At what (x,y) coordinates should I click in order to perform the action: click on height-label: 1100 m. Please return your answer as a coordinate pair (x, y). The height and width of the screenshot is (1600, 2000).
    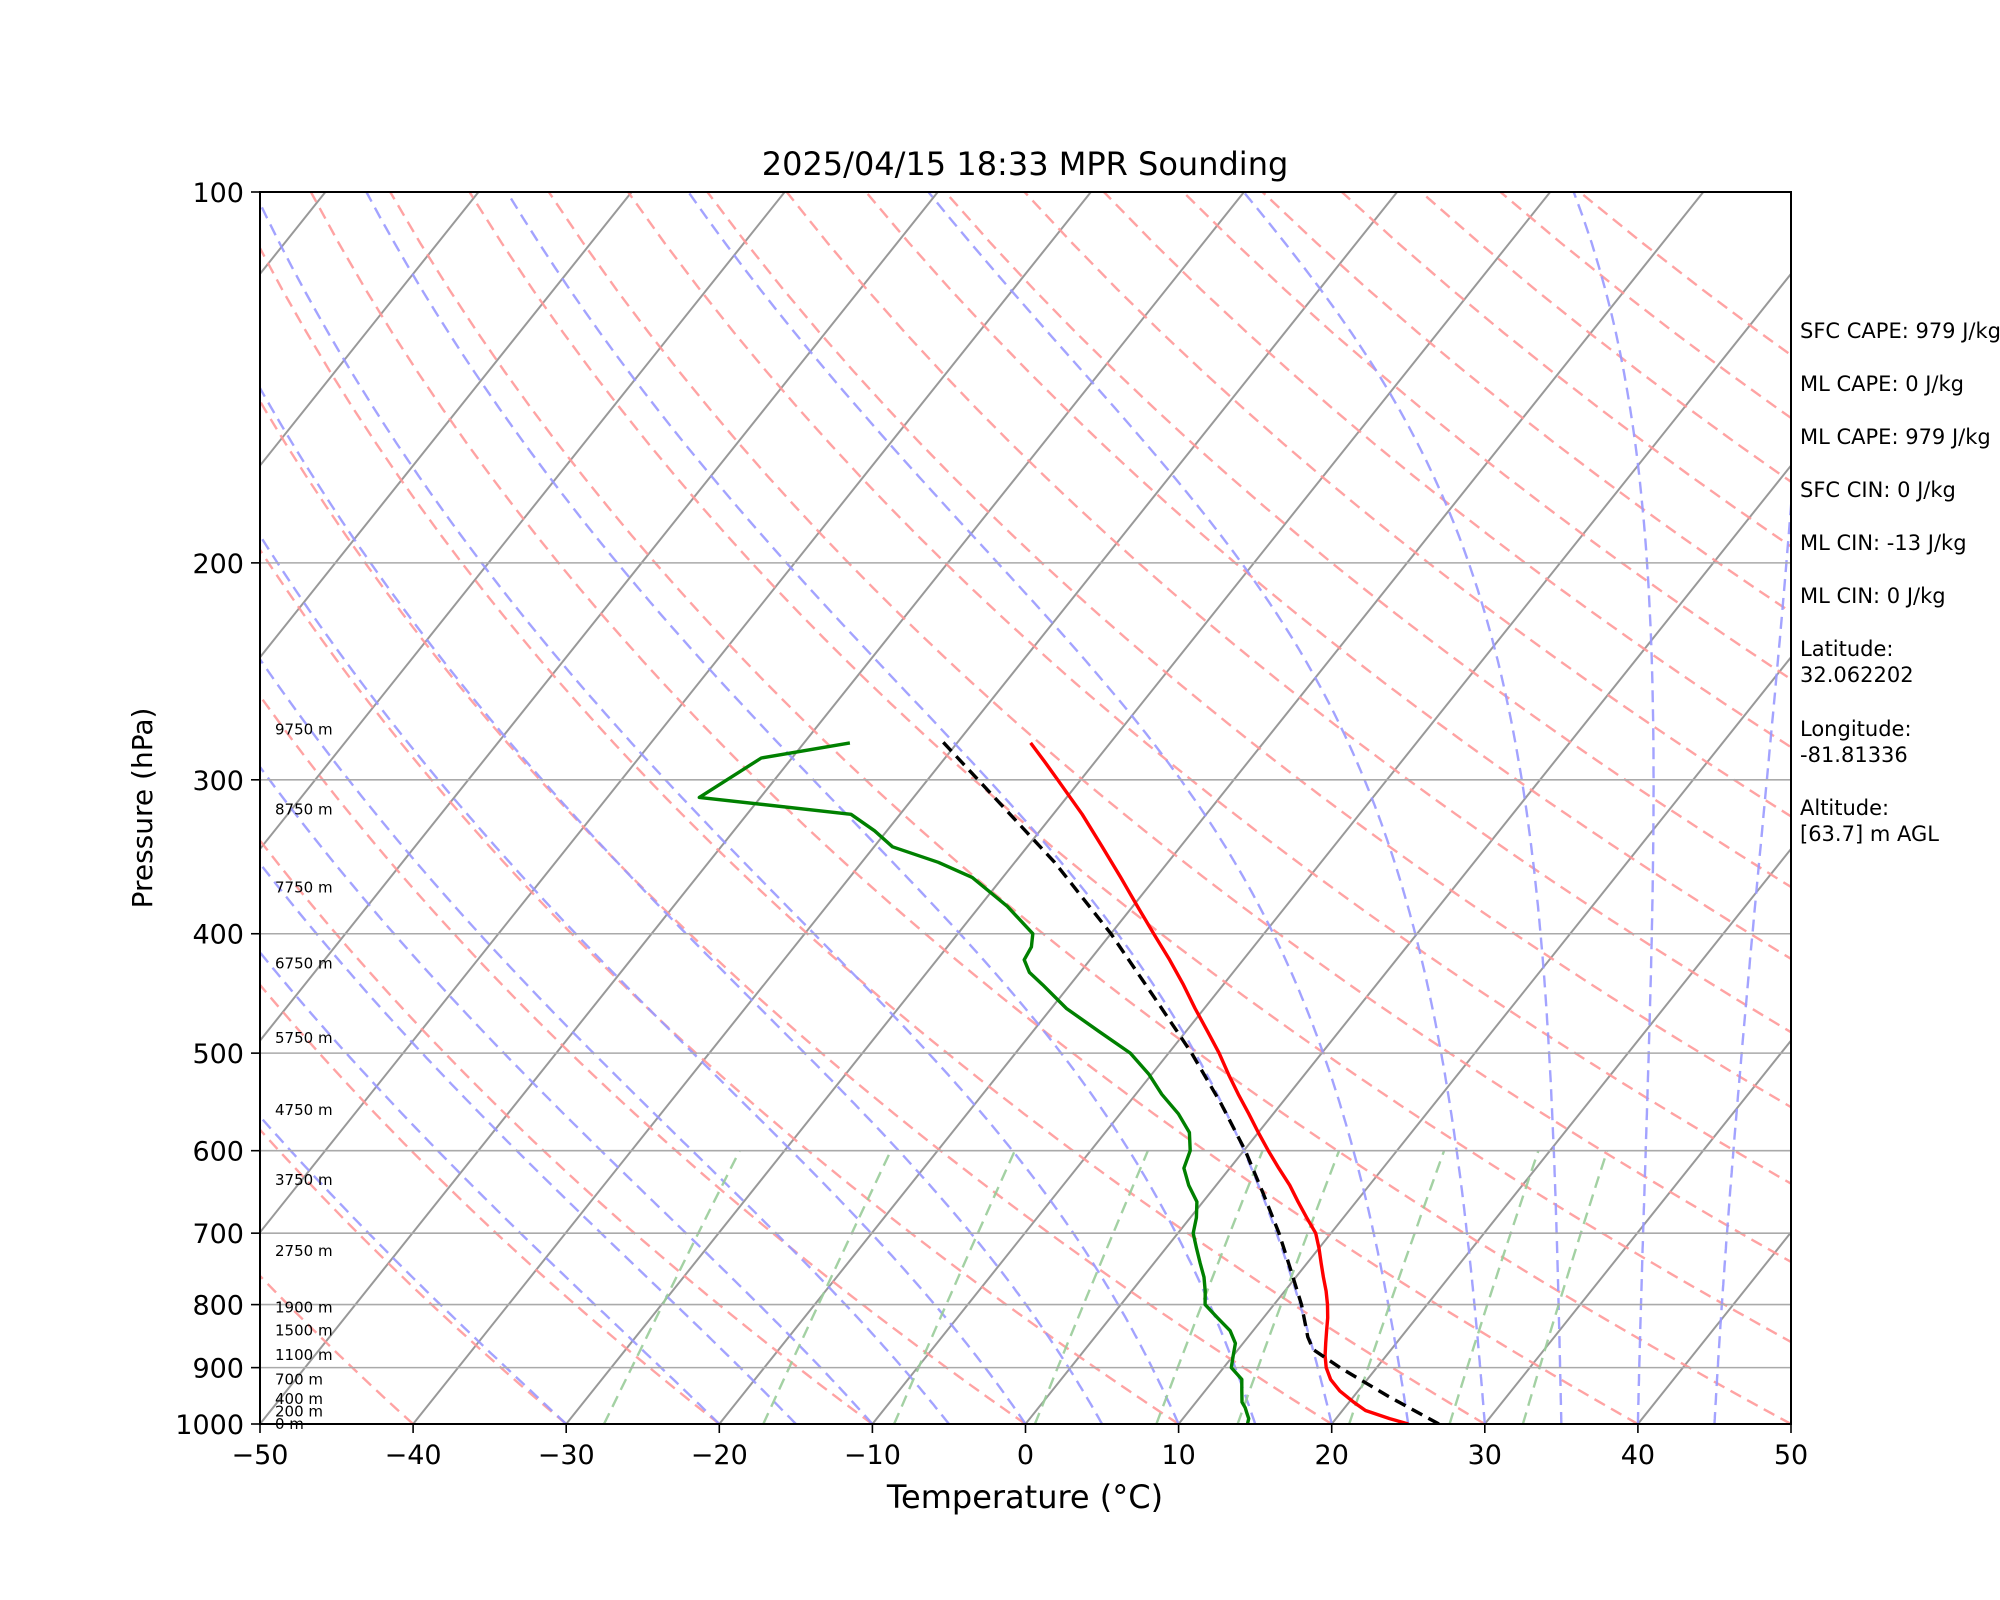
    Looking at the image, I should click on (304, 1355).